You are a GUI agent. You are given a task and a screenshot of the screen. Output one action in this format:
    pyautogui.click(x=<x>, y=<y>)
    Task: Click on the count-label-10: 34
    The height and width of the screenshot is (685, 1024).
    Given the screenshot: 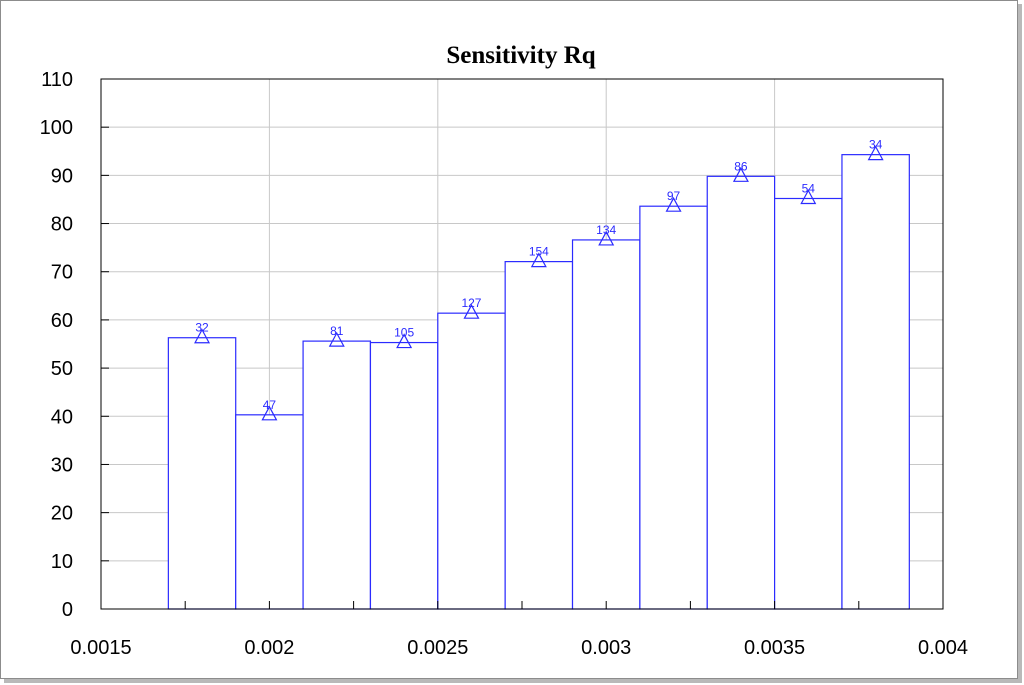 What is the action you would take?
    pyautogui.click(x=876, y=145)
    